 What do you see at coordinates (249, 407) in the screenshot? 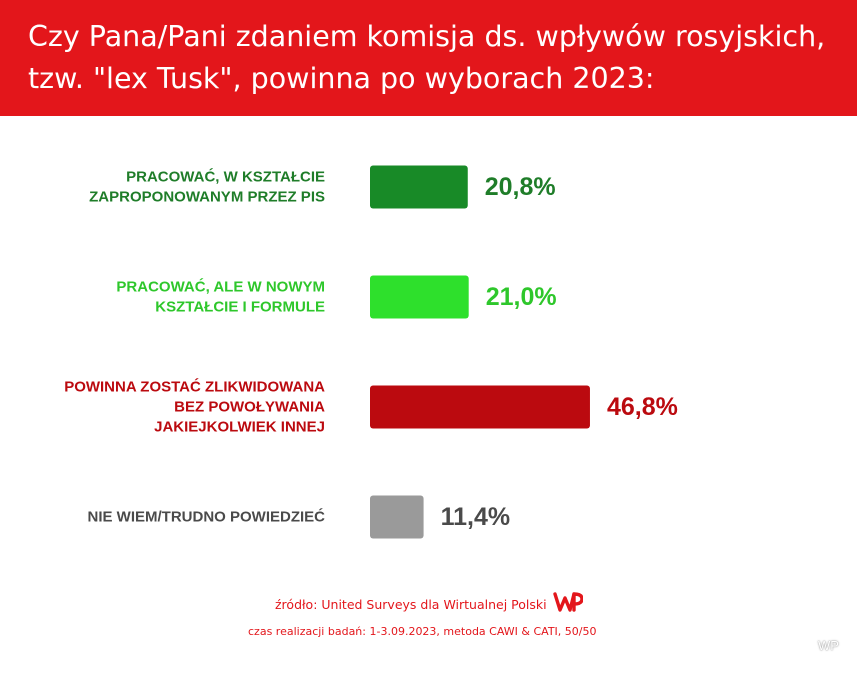
I see `category-label-3-line-2: BEZ POWOŁYWANIA` at bounding box center [249, 407].